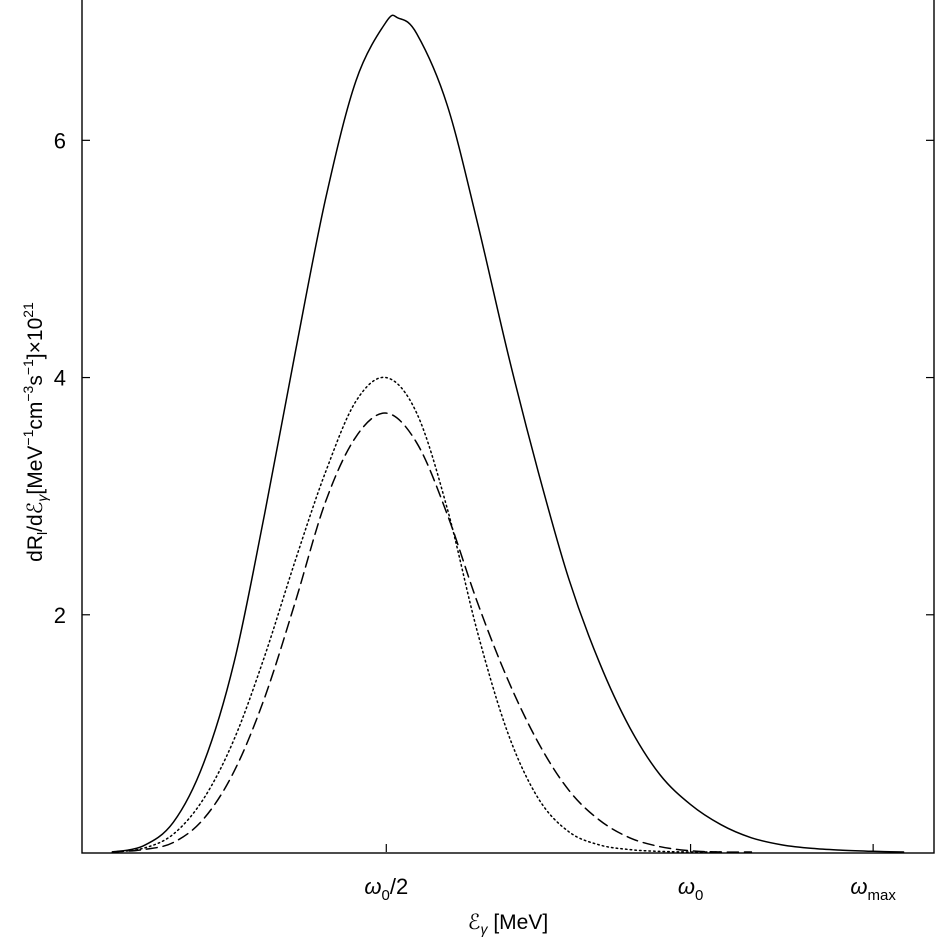  What do you see at coordinates (60, 140) in the screenshot?
I see `y-tick-label-6: 6` at bounding box center [60, 140].